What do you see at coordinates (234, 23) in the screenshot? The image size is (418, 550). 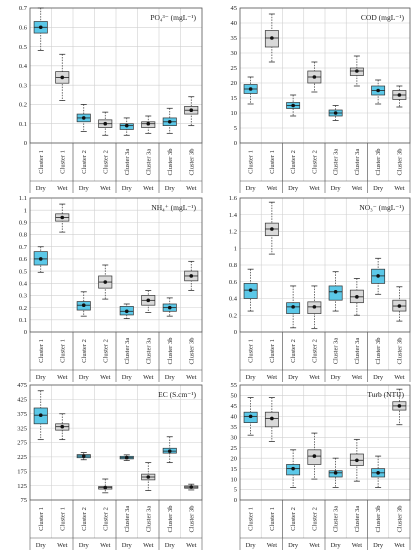 I see `y-tick-label: 40` at bounding box center [234, 23].